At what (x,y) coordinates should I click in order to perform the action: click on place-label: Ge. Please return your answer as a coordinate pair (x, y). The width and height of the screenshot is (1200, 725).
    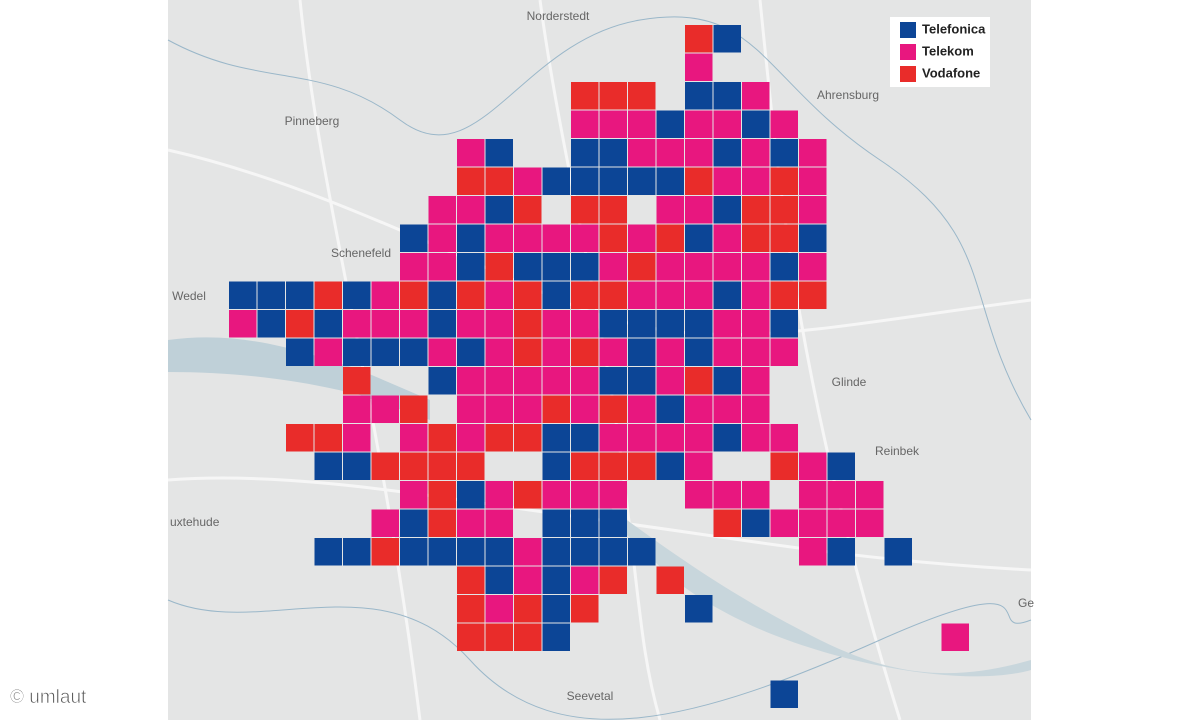
    Looking at the image, I should click on (1026, 603).